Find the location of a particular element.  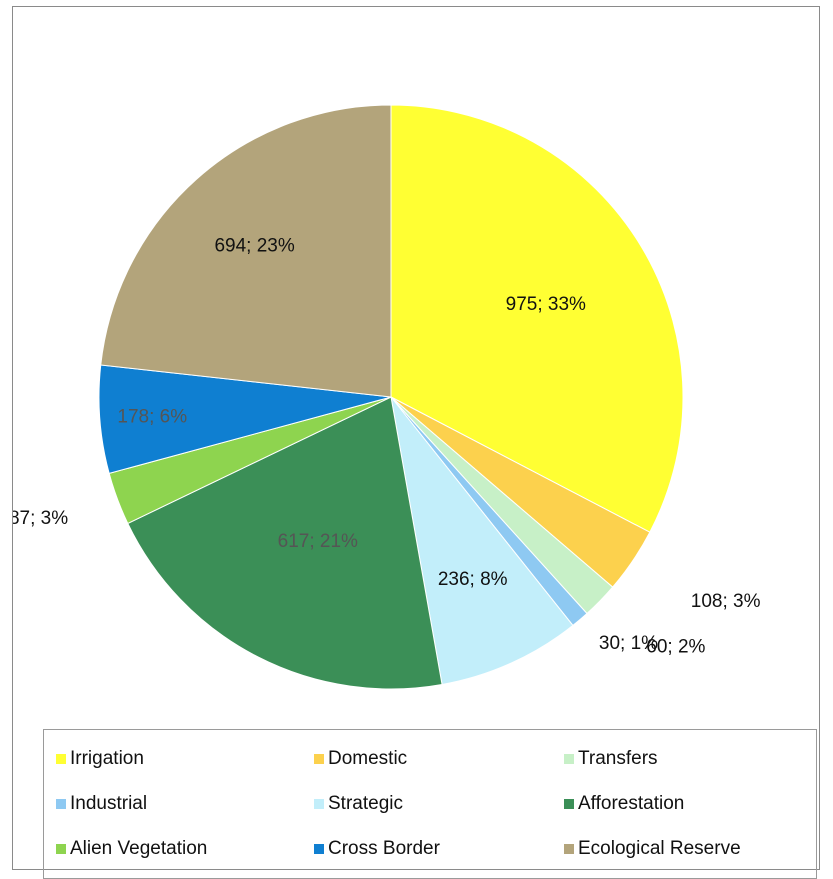

pie-slice-afforestation is located at coordinates (285, 543).